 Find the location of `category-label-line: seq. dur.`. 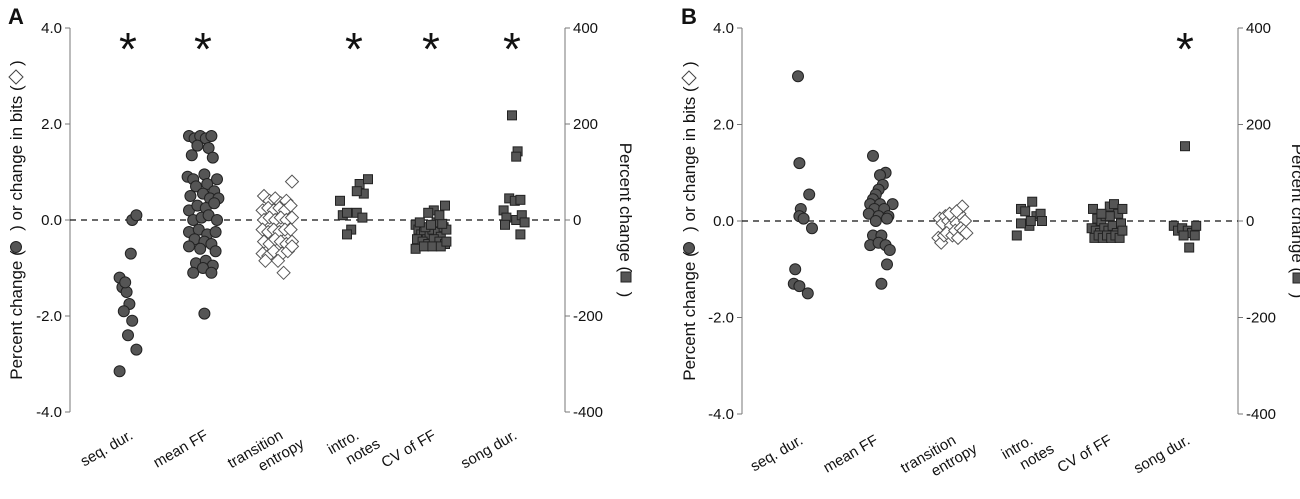

category-label-line: seq. dur. is located at coordinates (777, 453).